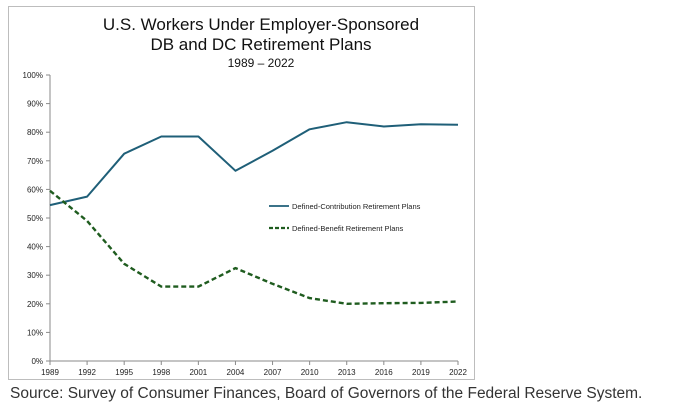  What do you see at coordinates (161, 372) in the screenshot?
I see `x-tick-label: 1998` at bounding box center [161, 372].